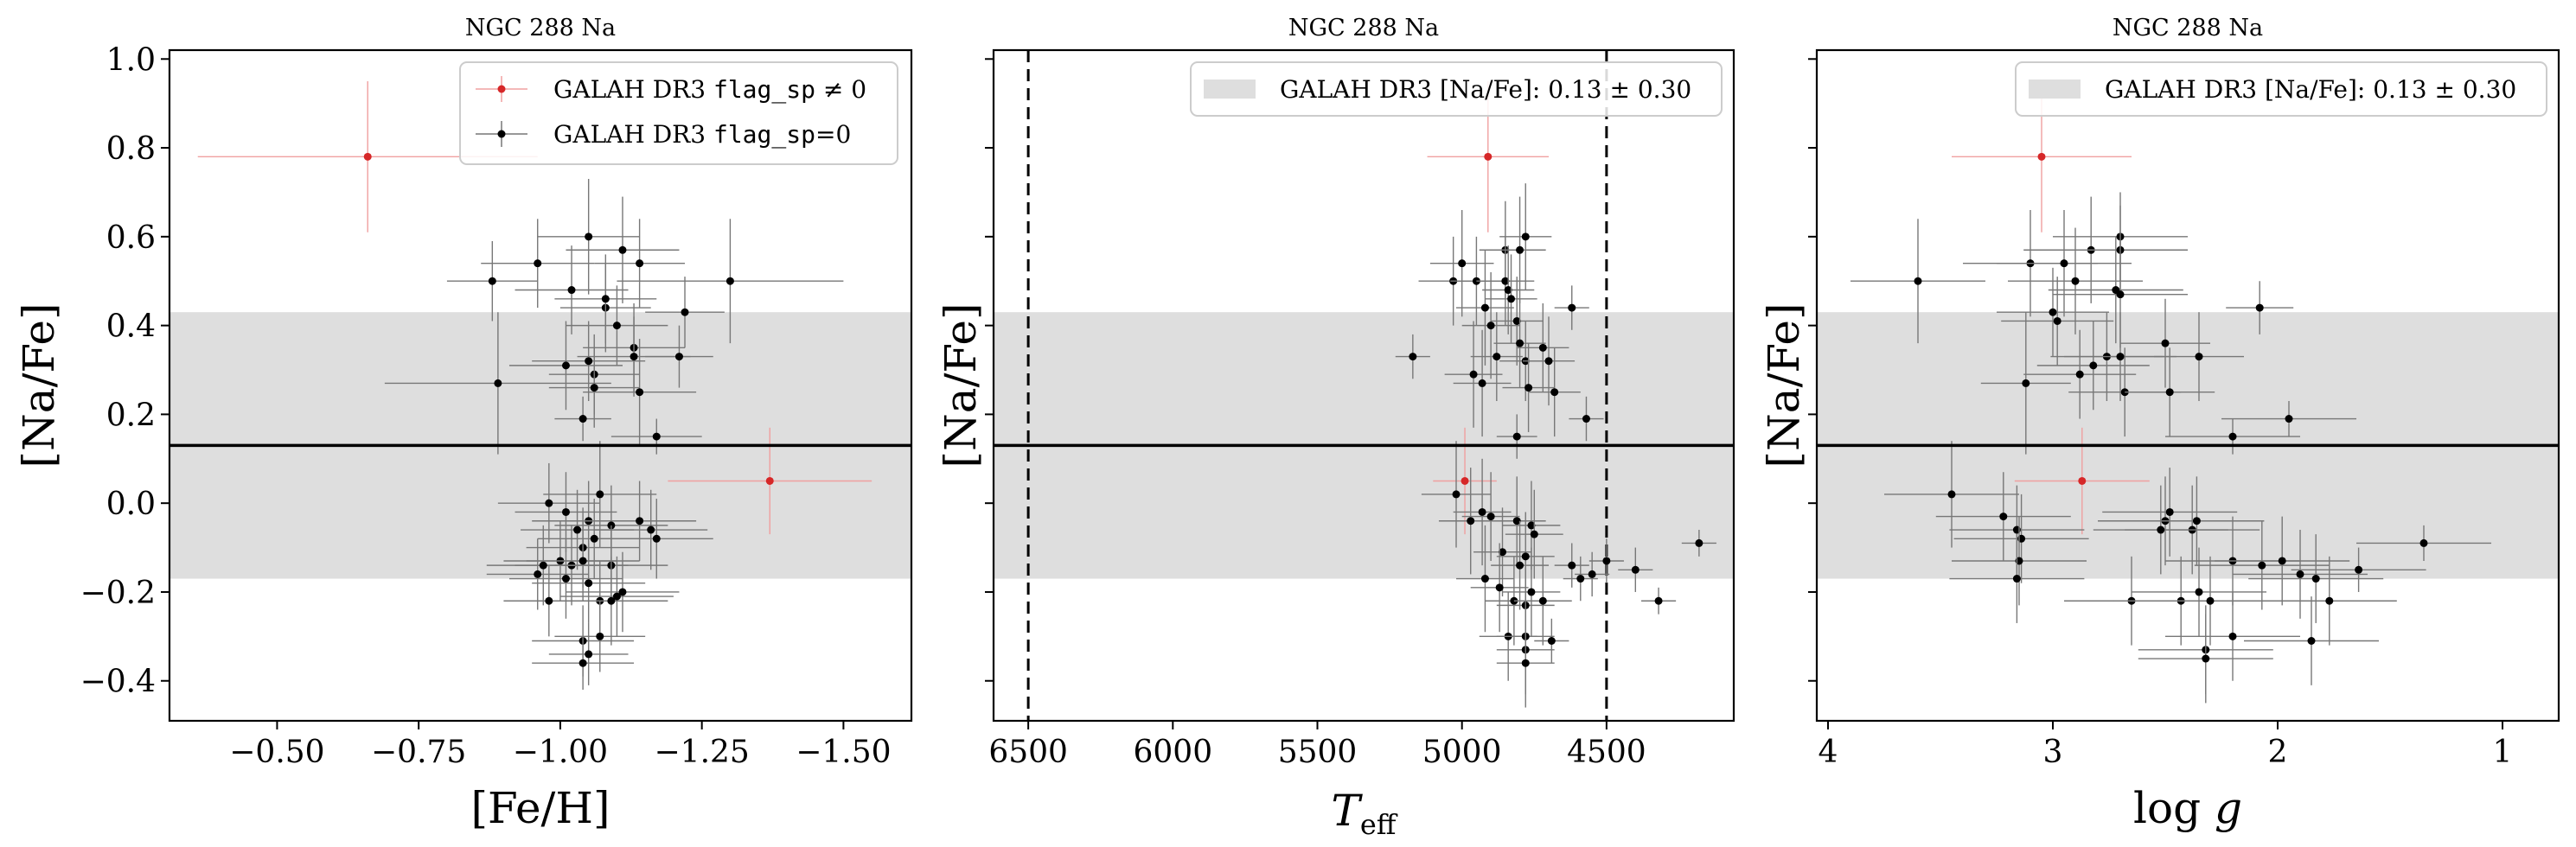 This screenshot has height=847, width=2576. Describe the element at coordinates (118, 593) in the screenshot. I see `y-tick-label: −0.2` at that location.